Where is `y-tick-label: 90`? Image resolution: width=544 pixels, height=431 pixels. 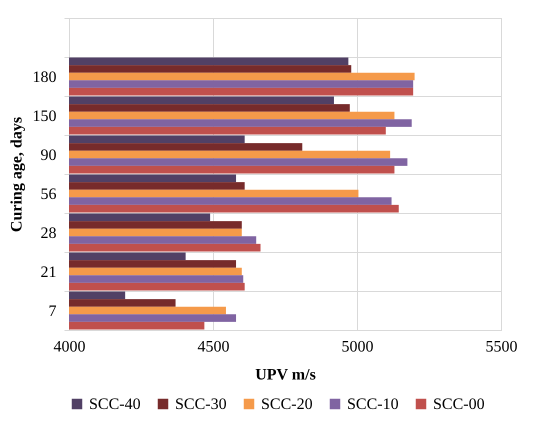 y-tick-label: 90 is located at coordinates (48, 155).